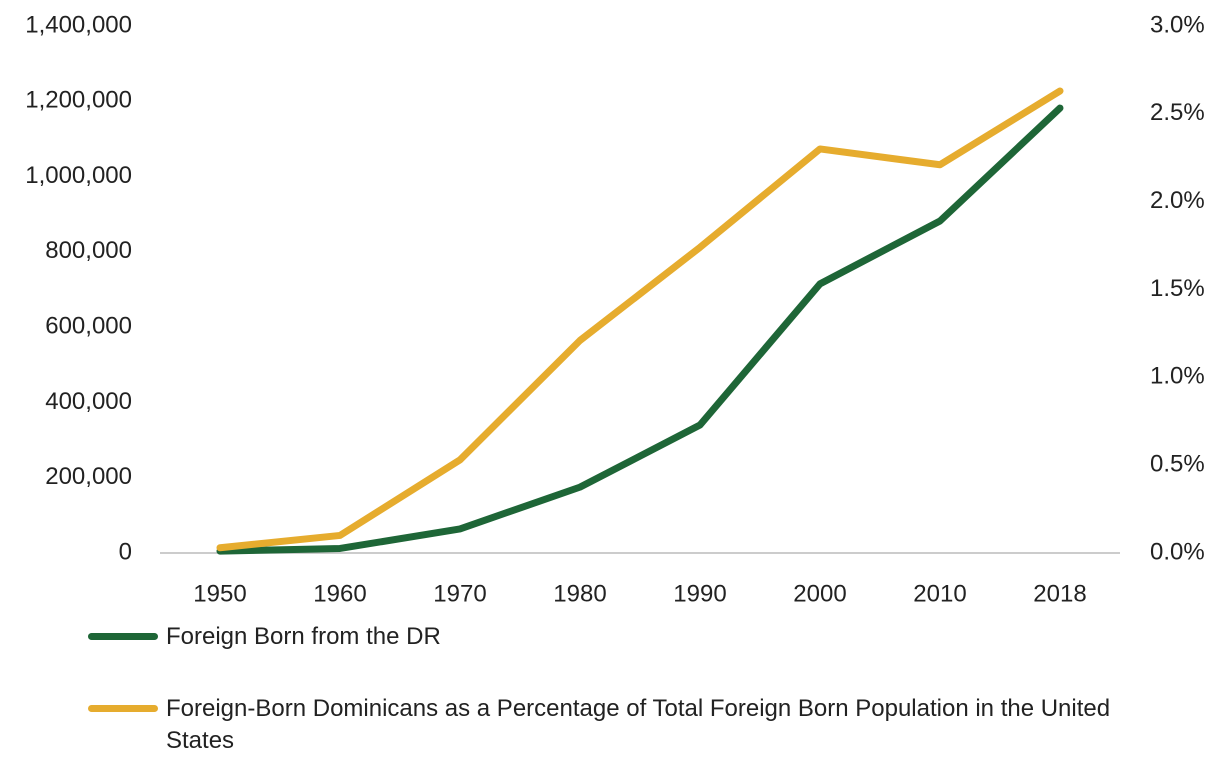  Describe the element at coordinates (699, 593) in the screenshot. I see `x-tick-label: 1990` at that location.